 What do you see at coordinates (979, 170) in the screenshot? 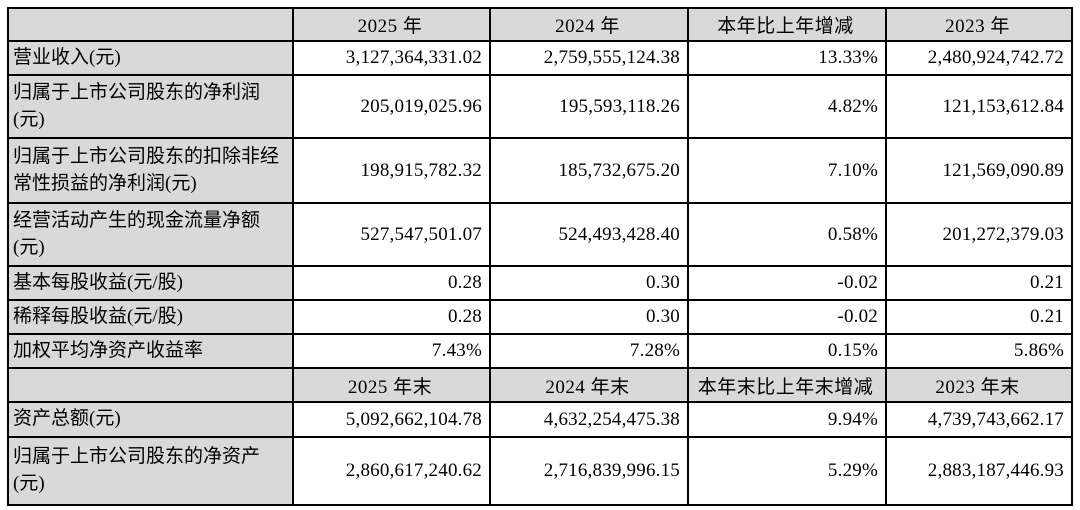
I see `cell-value: 121,569,090.89` at bounding box center [979, 170].